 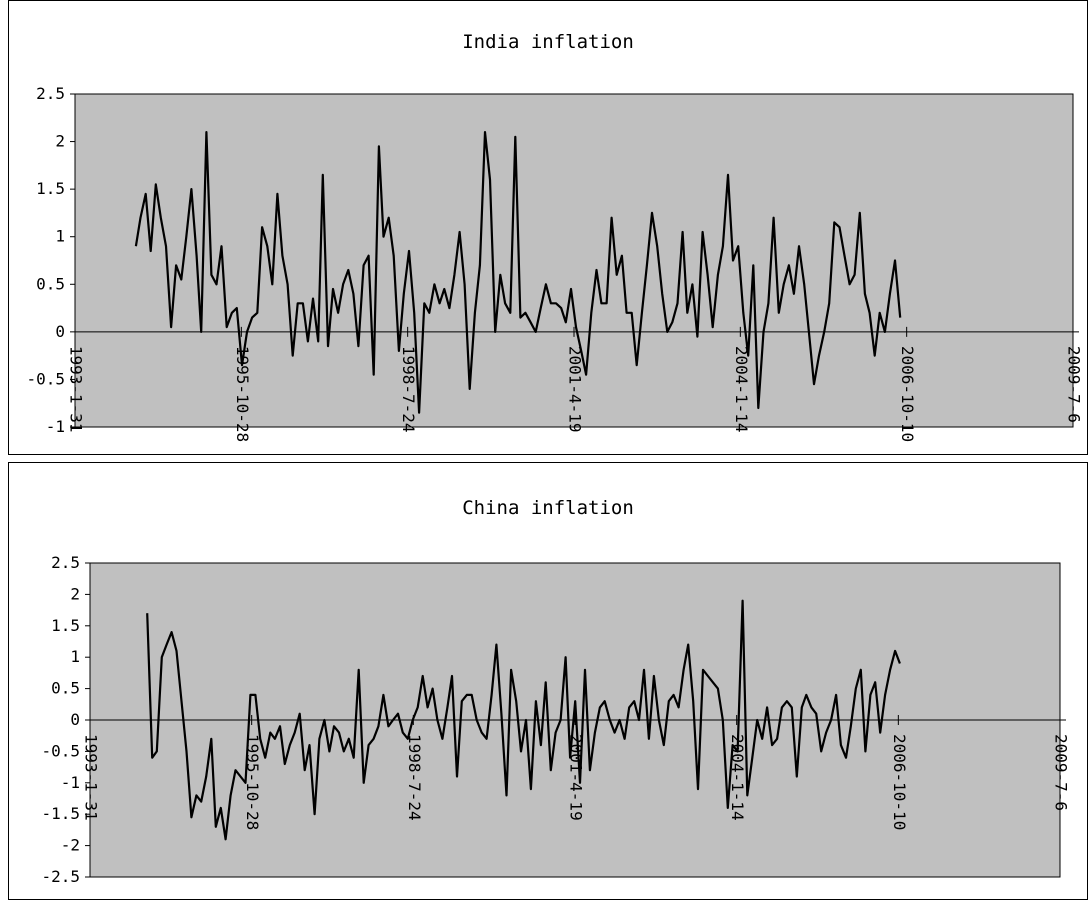 I want to click on x-tick-label: 1995-10-28, so click(x=242, y=394).